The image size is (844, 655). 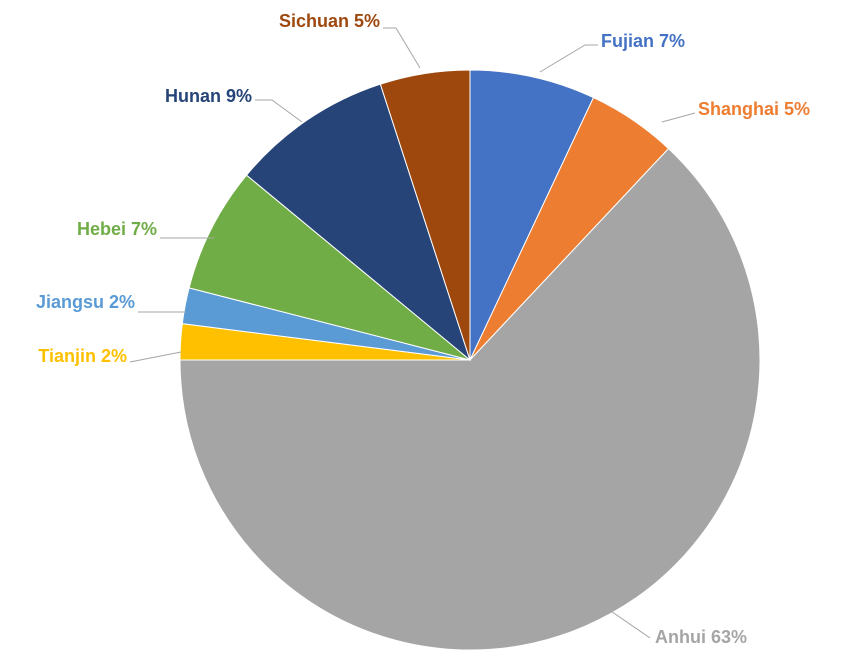 I want to click on slice-label-name: Jiangsu, so click(x=70, y=302).